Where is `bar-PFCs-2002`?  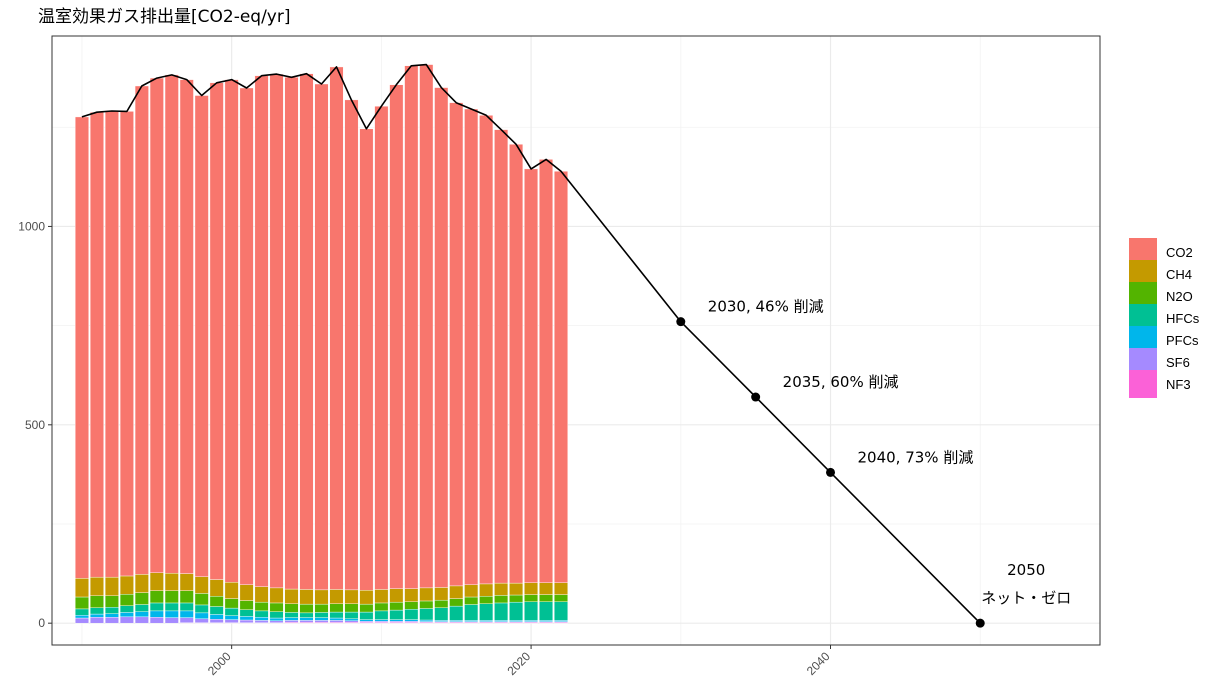 bar-PFCs-2002 is located at coordinates (261, 619).